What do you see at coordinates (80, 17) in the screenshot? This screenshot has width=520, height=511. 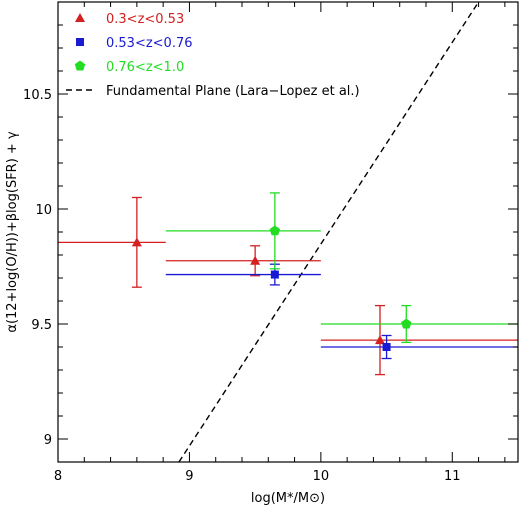 I see `legend-triangle-marker` at bounding box center [80, 17].